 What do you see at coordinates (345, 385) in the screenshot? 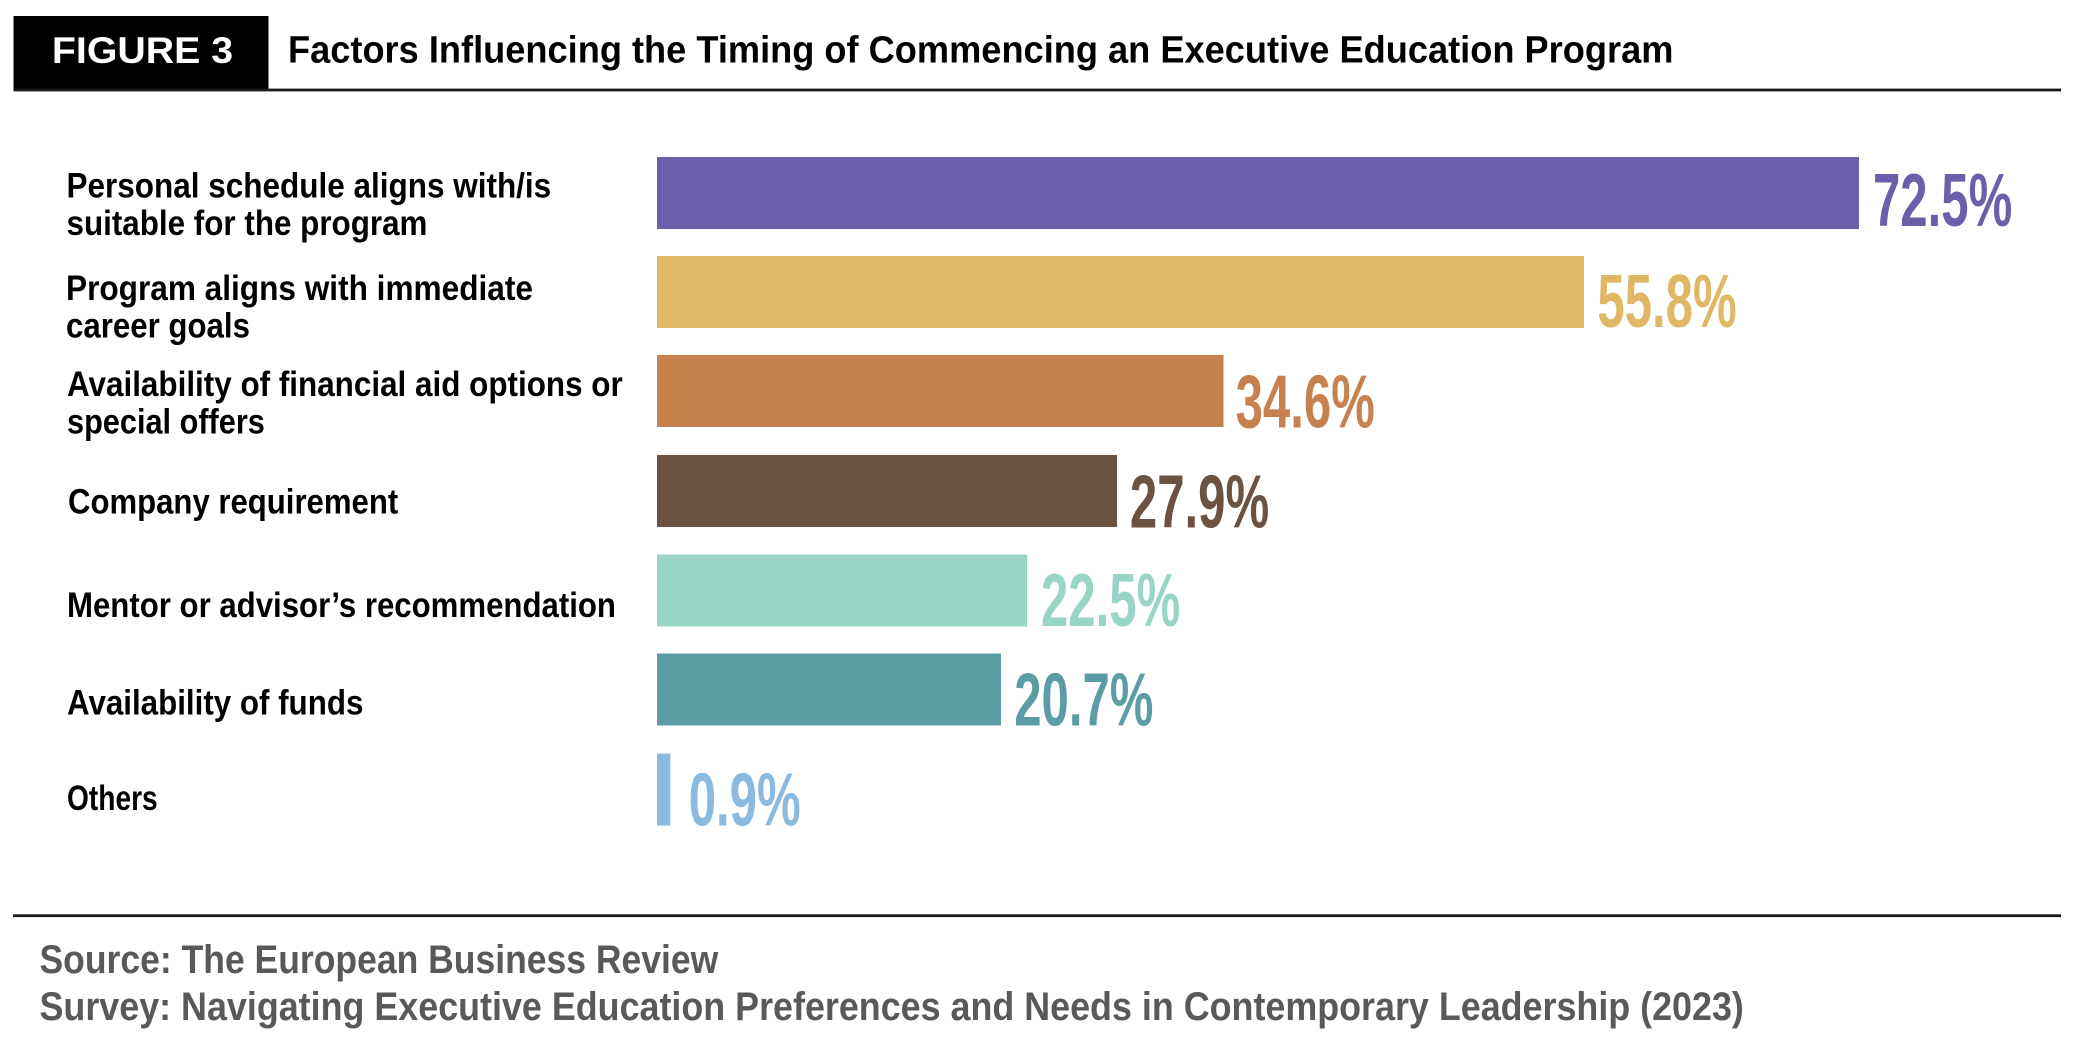
I see `svg-text:Availability of financial aid: Availability of financial aid options or` at bounding box center [345, 385].